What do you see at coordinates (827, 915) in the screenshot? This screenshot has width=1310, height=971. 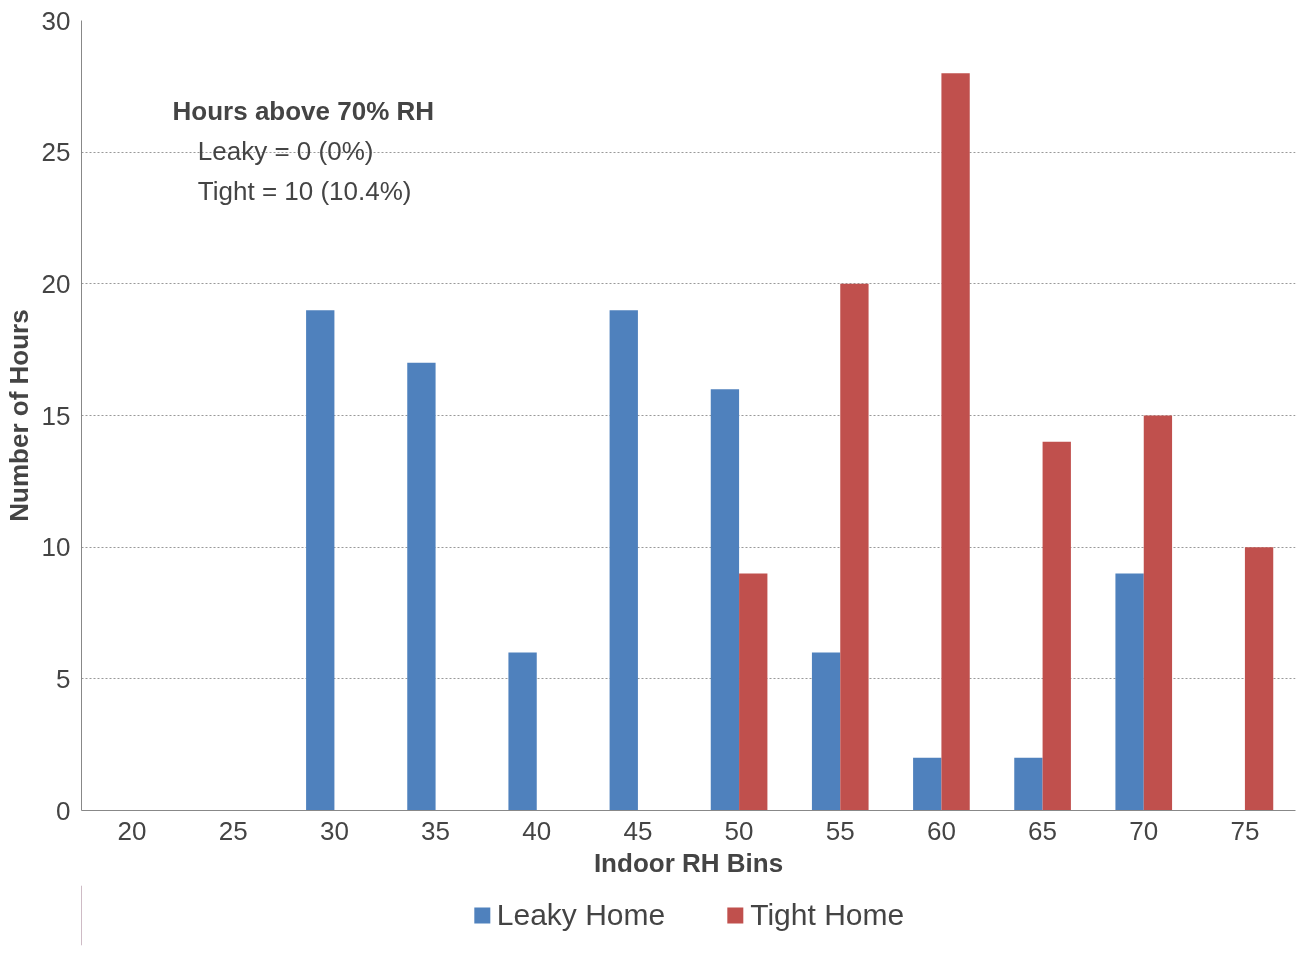 I see `legend-label: Tight Home` at bounding box center [827, 915].